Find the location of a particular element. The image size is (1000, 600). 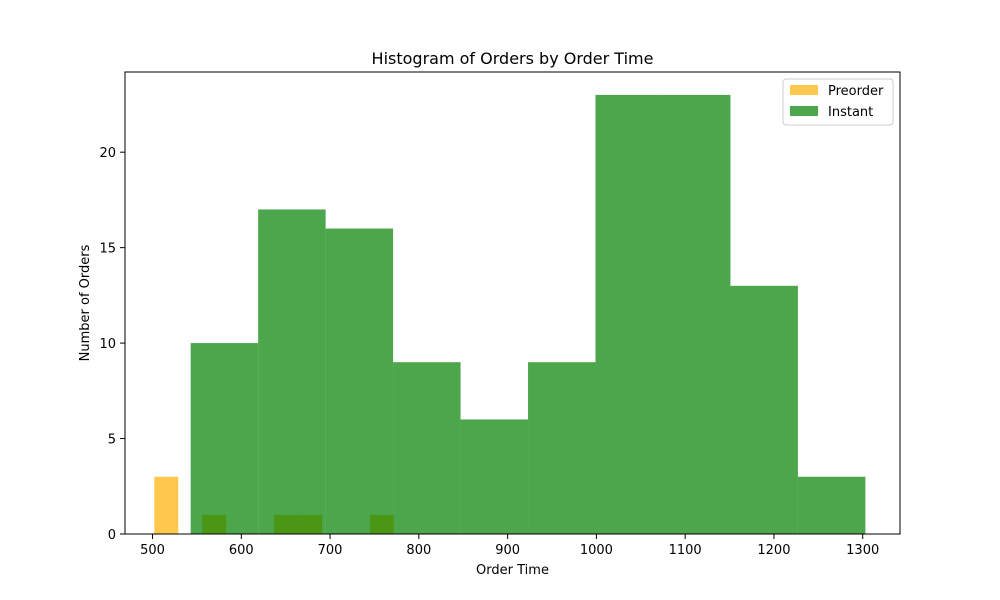

legend-swatch-instant is located at coordinates (804, 111).